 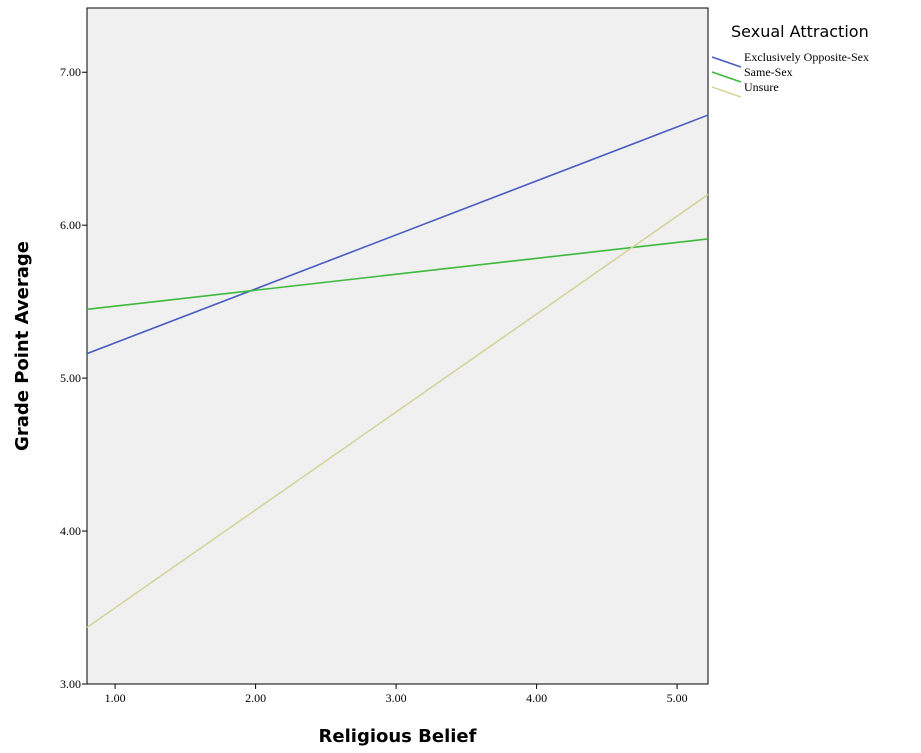 I want to click on legend-label-2: Same-Sex, so click(x=768, y=72).